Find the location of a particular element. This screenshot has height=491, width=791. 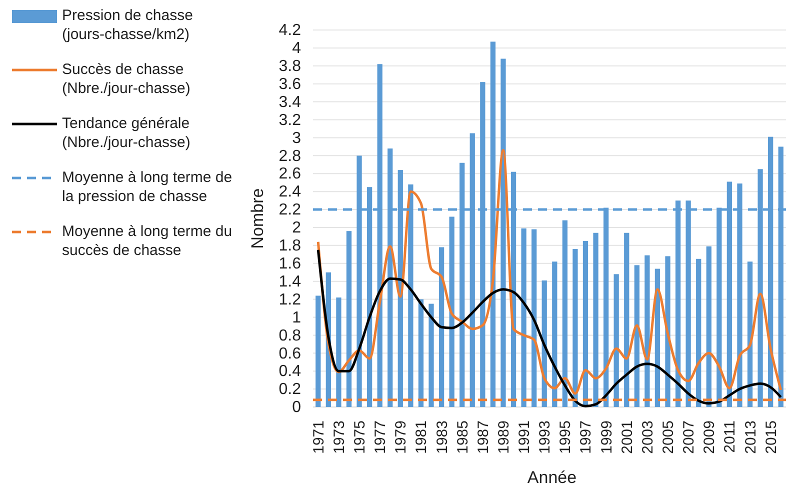

legend-label: Moyenne à long terme de la pression de chasse is located at coordinates (147, 187).